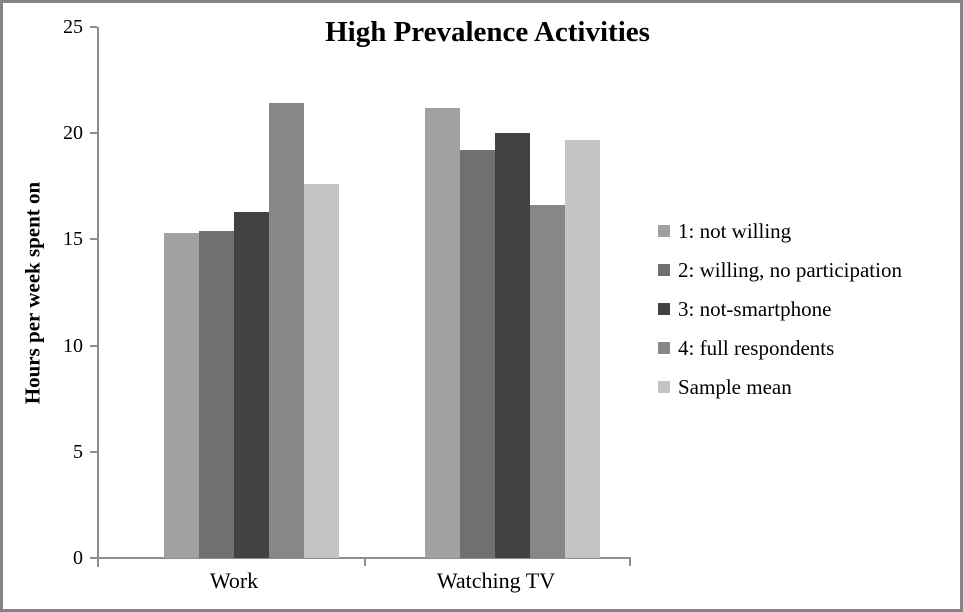 The image size is (963, 612). I want to click on bar-watching-tv-3-not-smartphone, so click(512, 345).